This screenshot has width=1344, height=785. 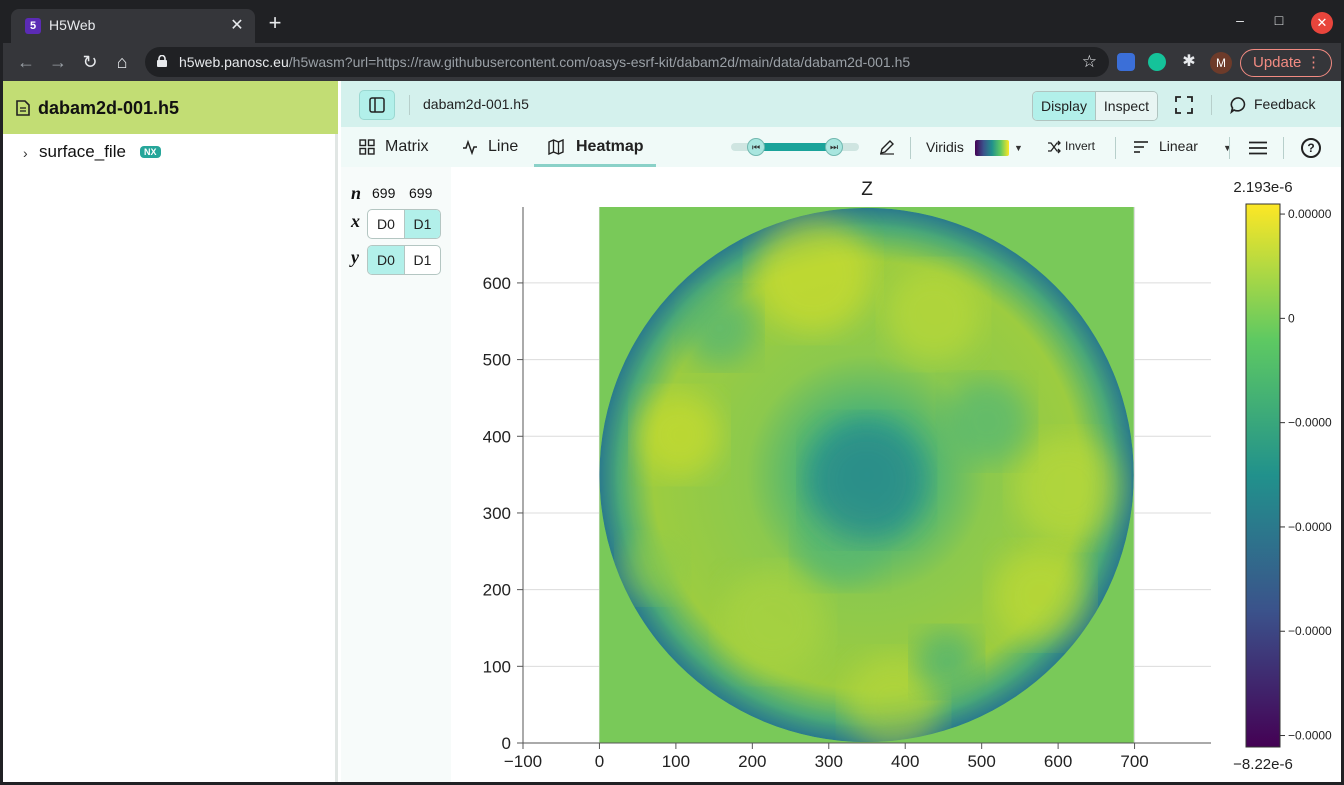 I want to click on colorbar-gradient, so click(x=1263, y=475).